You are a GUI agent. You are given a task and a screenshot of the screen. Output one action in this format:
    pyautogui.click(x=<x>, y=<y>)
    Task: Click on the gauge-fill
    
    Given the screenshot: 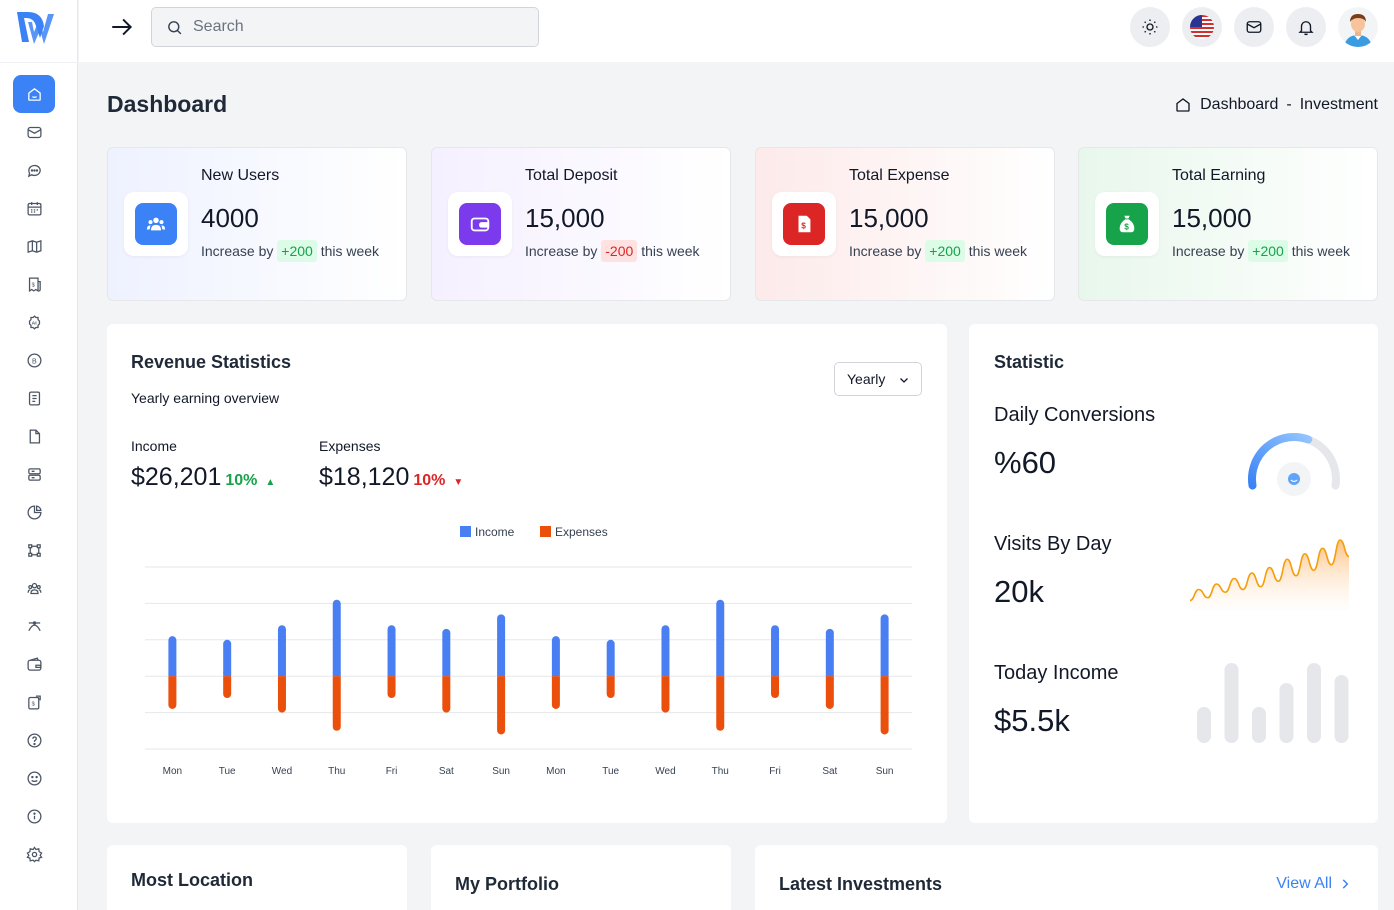 What is the action you would take?
    pyautogui.click(x=1280, y=461)
    